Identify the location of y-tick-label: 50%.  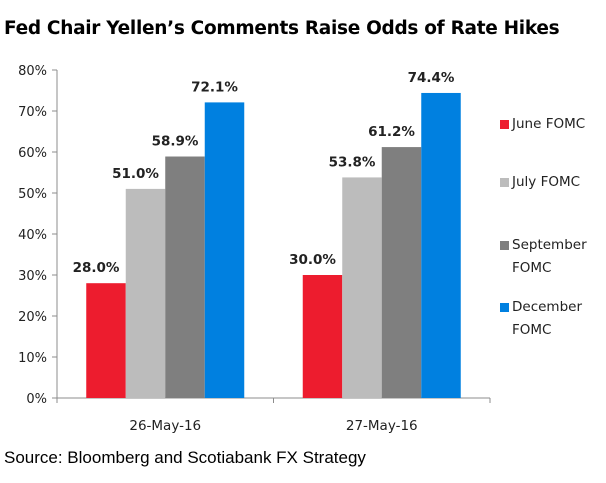
(32, 194).